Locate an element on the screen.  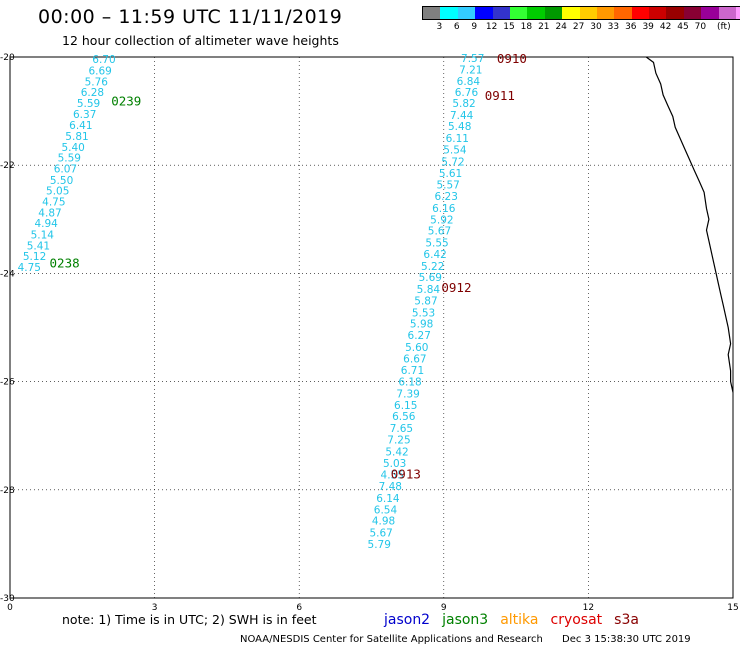
credit-timestamp: Dec 3 15:38:30 UTC 2019 is located at coordinates (626, 639).